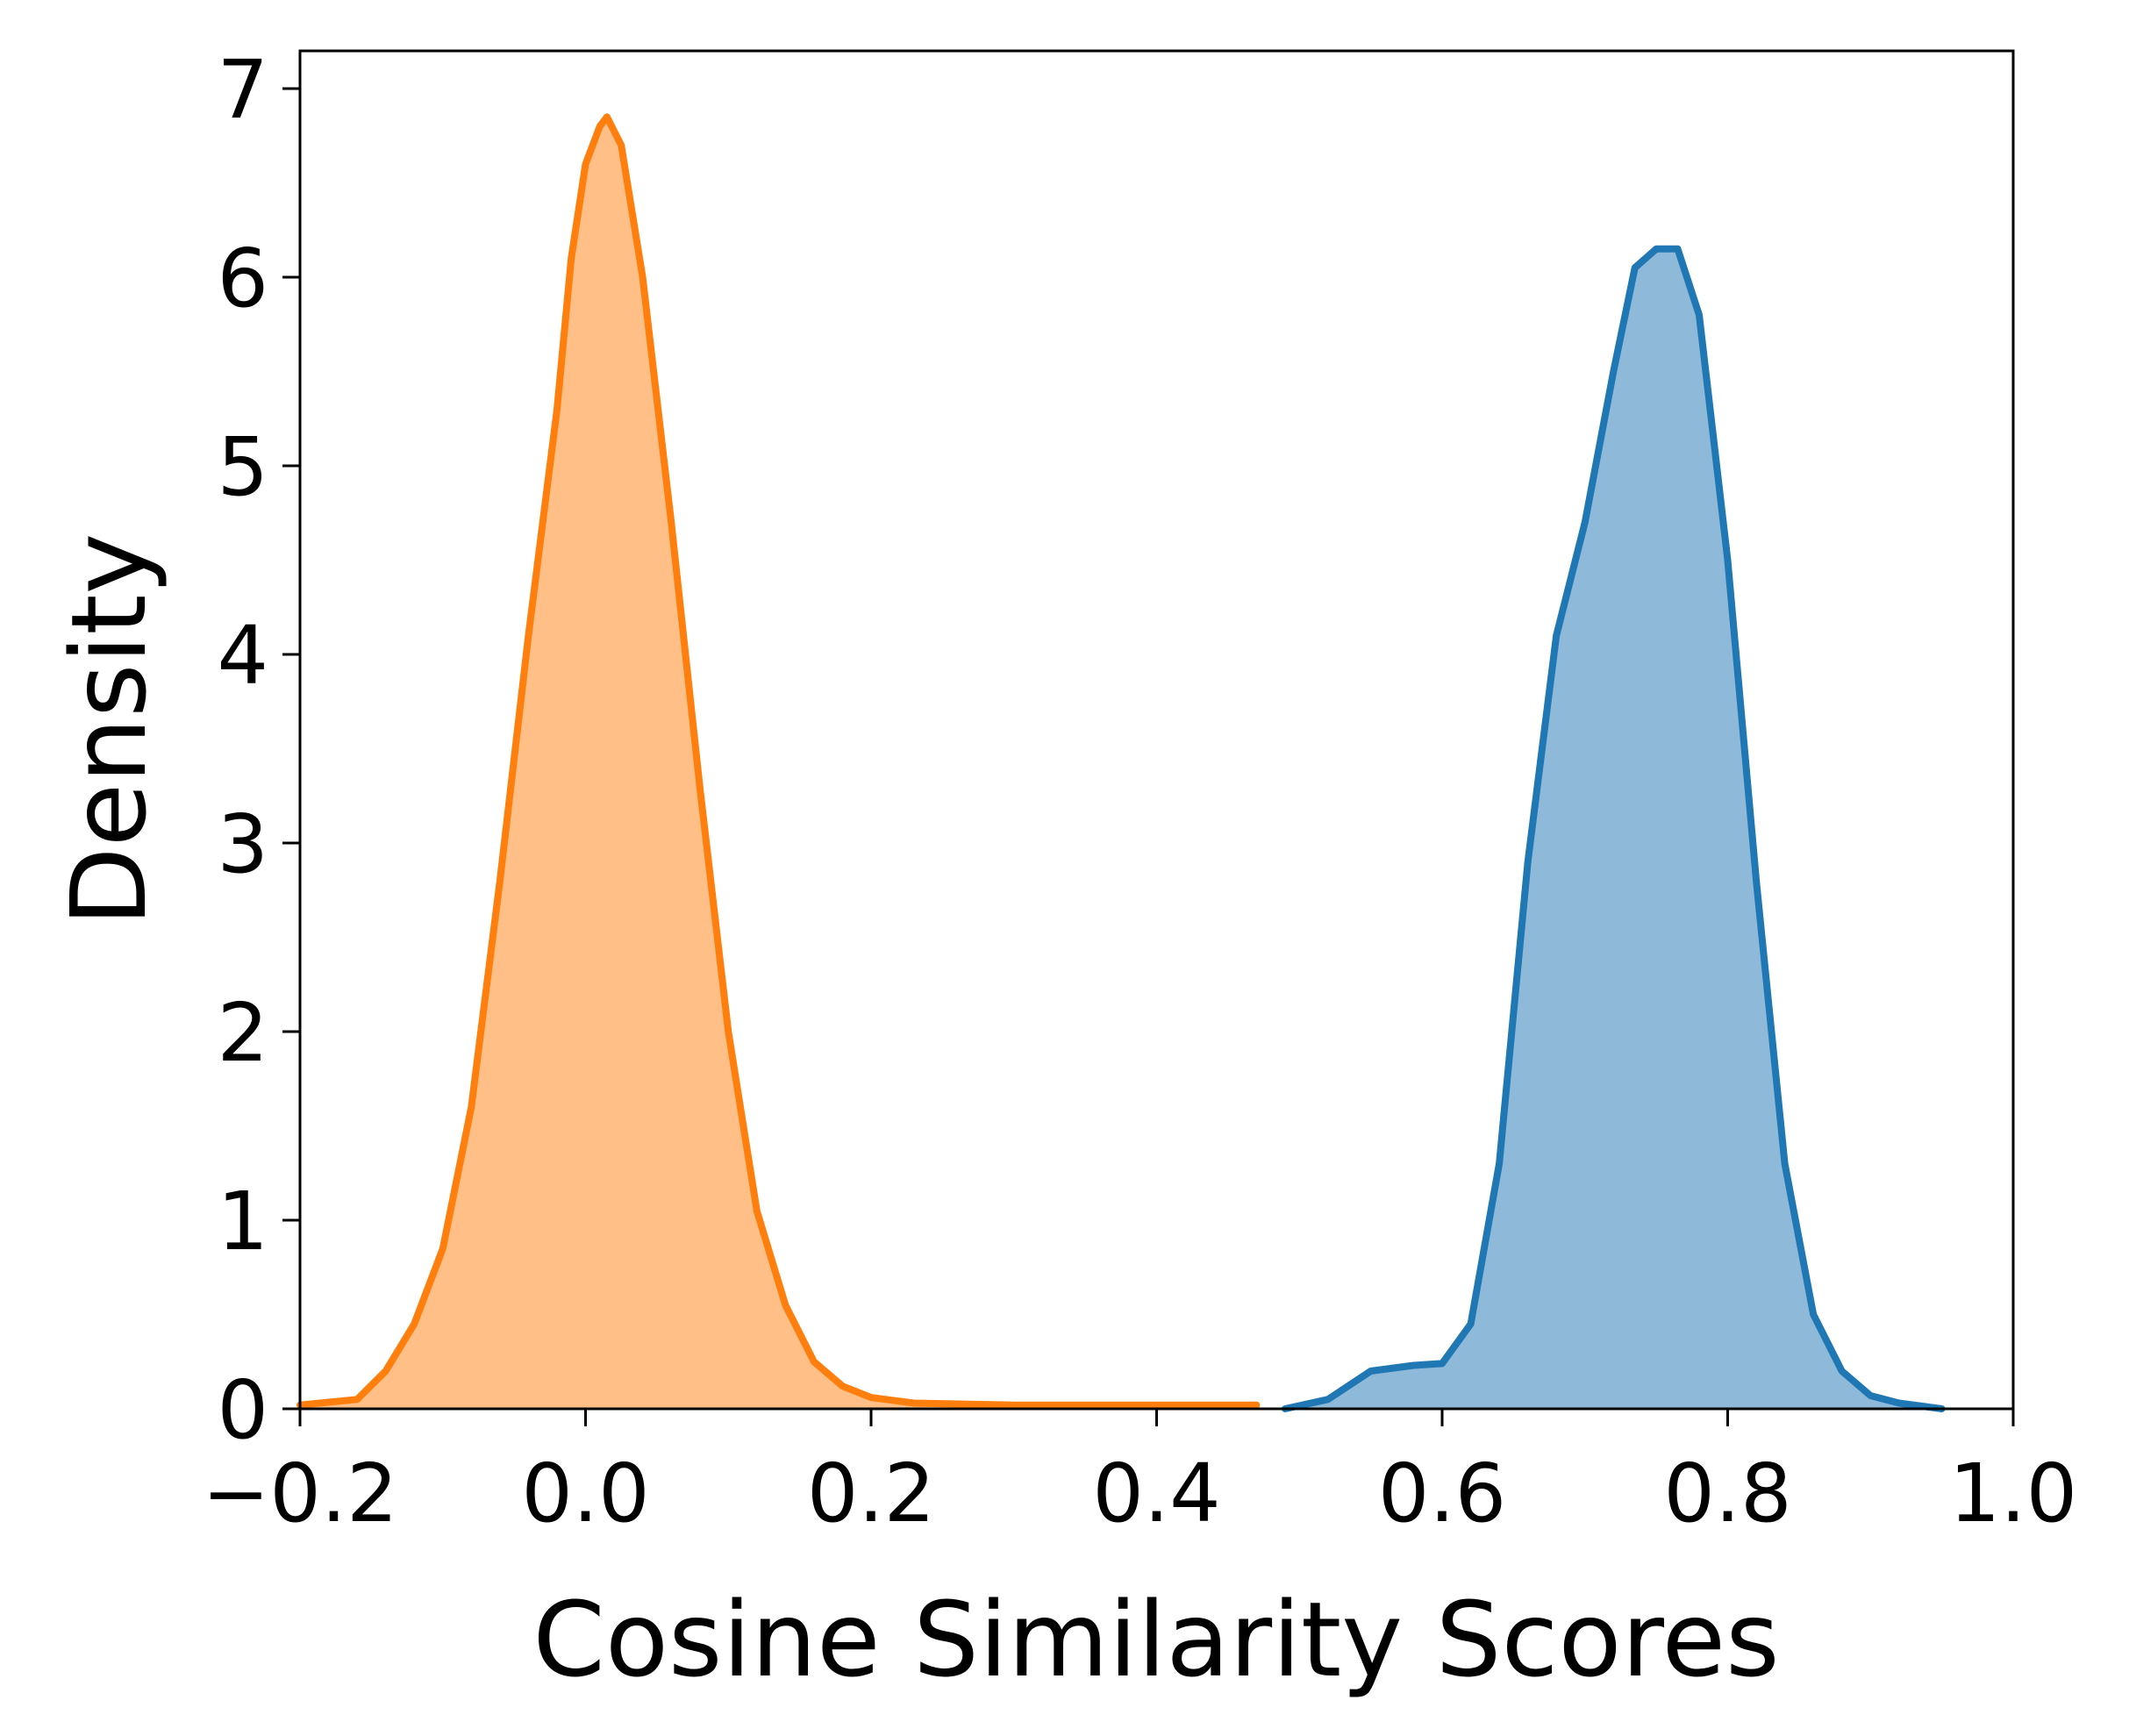 The height and width of the screenshot is (1736, 2129). What do you see at coordinates (242, 1221) in the screenshot?
I see `y-tick-label: 1` at bounding box center [242, 1221].